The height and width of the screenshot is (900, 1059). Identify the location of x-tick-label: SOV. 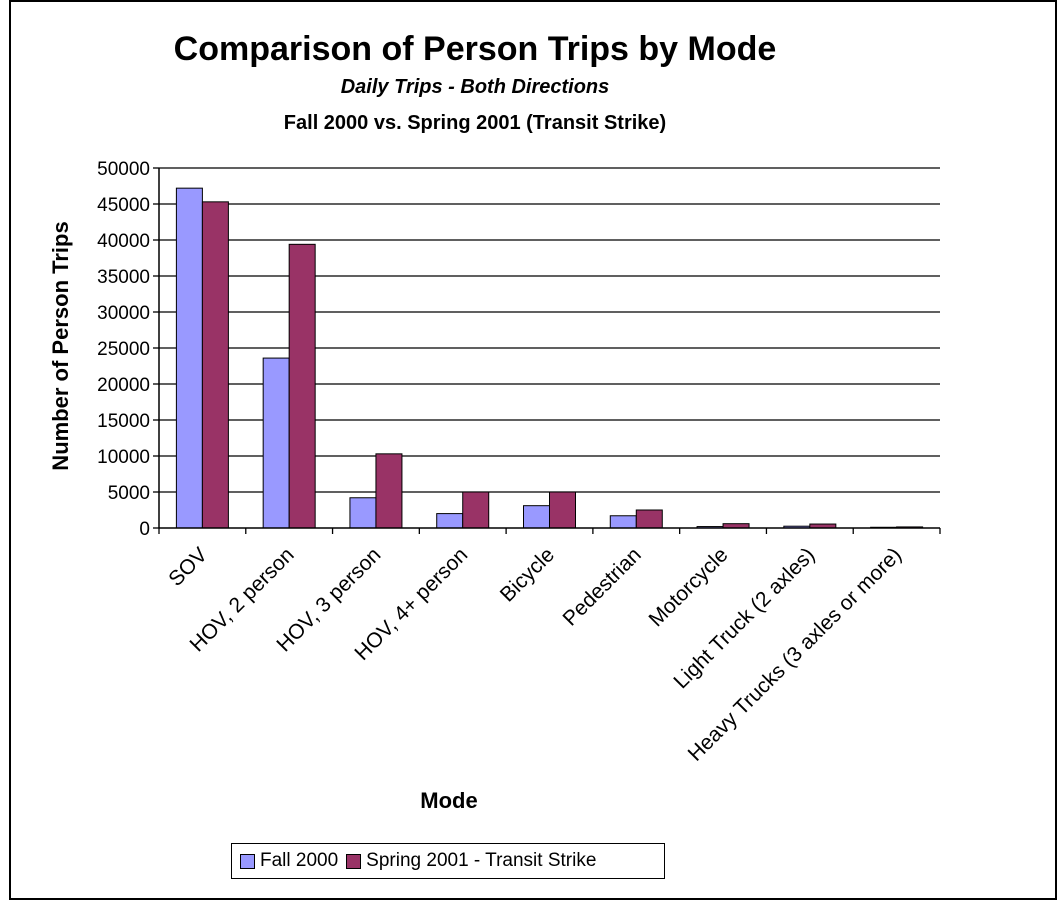
(188, 567).